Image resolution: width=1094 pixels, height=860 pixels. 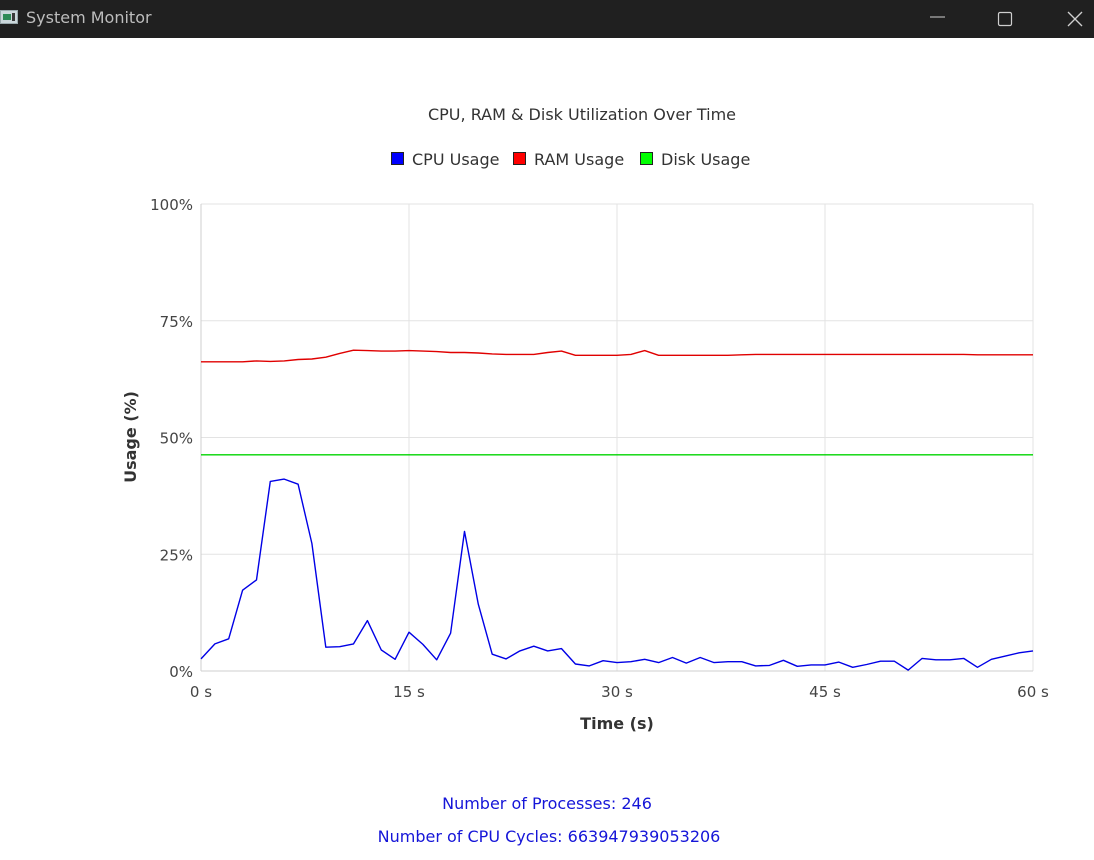 I want to click on chart-title: CPU, RAM & Disk Utilization Over Time, so click(x=582, y=114).